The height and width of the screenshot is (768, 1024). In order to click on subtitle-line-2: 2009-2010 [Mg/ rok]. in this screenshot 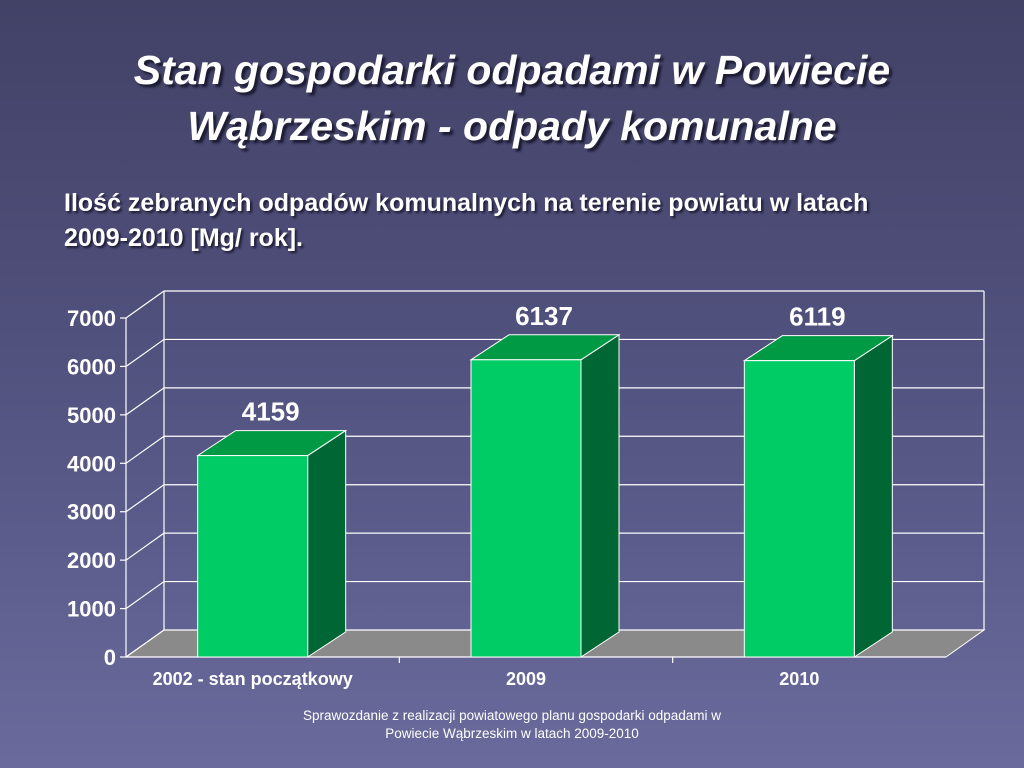, I will do `click(183, 238)`.